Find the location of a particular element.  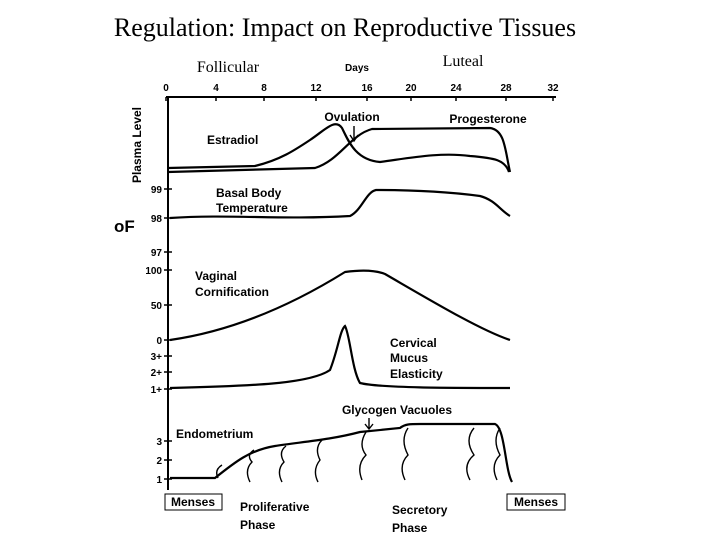

days-label: Days is located at coordinates (357, 68).